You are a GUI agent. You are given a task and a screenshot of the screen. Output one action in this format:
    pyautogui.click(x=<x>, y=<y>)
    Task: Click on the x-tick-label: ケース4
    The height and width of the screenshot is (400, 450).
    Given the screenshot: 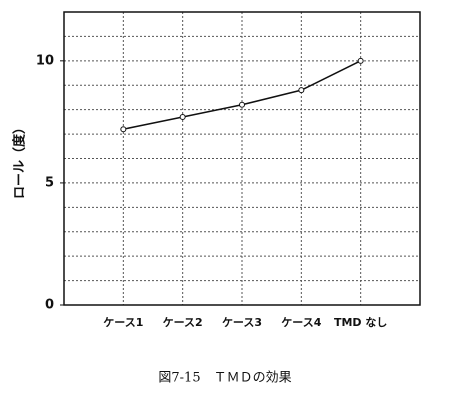 What is the action you would take?
    pyautogui.click(x=301, y=322)
    